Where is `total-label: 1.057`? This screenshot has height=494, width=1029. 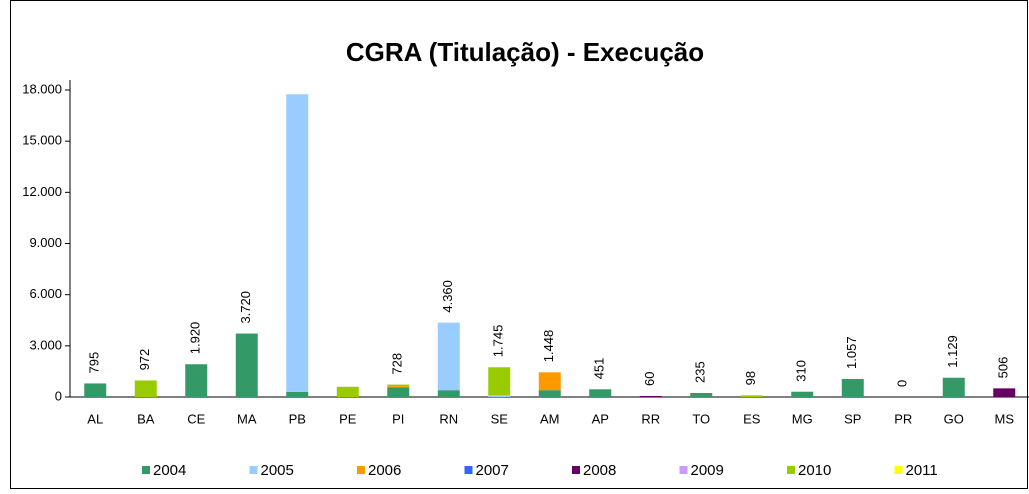
total-label: 1.057 is located at coordinates (851, 352).